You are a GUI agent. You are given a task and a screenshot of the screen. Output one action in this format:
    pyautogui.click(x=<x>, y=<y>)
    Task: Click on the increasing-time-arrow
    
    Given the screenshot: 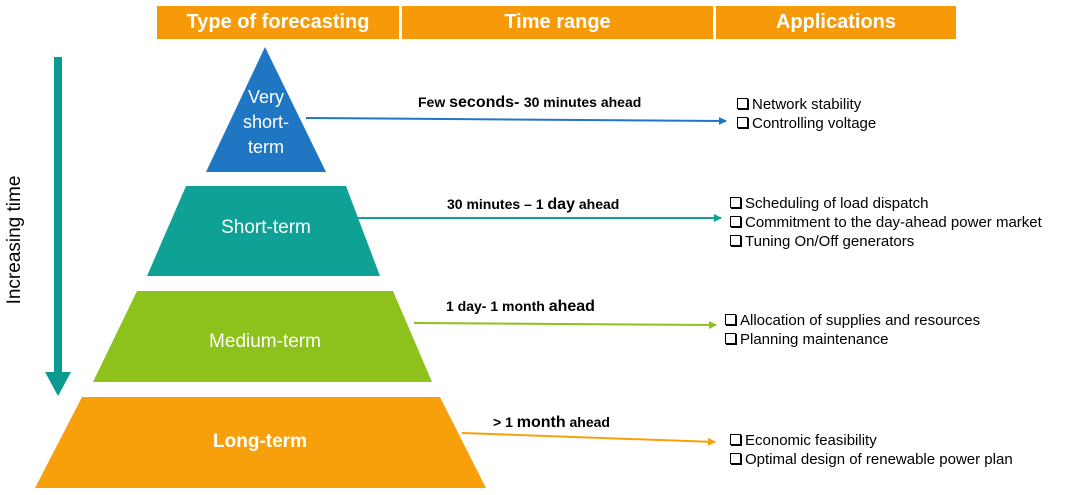 What is the action you would take?
    pyautogui.click(x=58, y=226)
    